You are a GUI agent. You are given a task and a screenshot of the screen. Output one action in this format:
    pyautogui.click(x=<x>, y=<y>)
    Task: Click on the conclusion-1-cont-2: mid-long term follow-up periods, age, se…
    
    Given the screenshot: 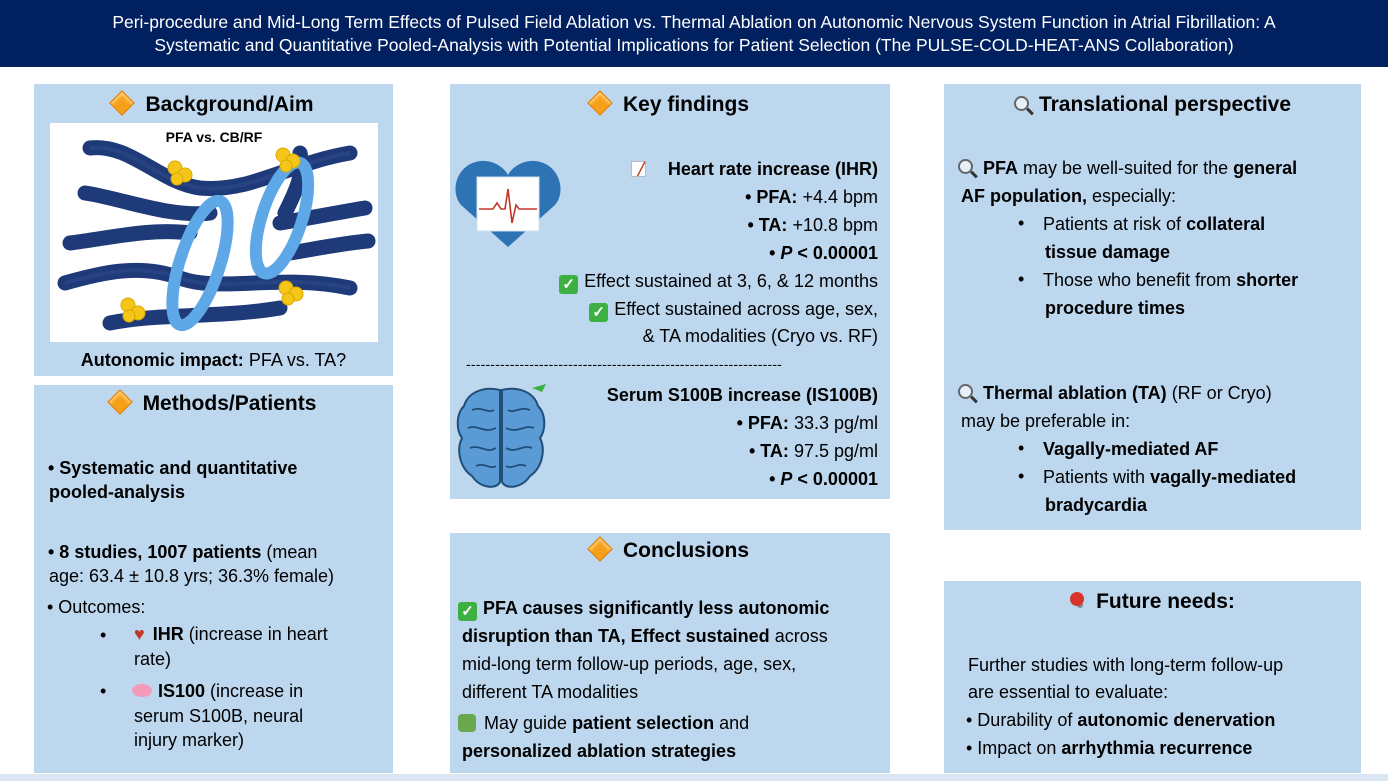 What is the action you would take?
    pyautogui.click(x=629, y=664)
    